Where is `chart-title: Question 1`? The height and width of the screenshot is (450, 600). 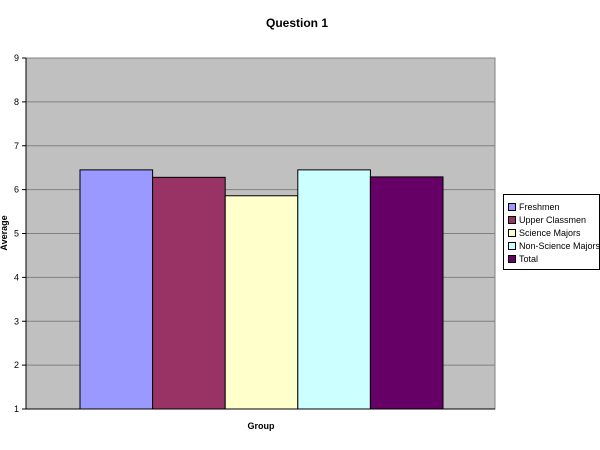
chart-title: Question 1 is located at coordinates (297, 23).